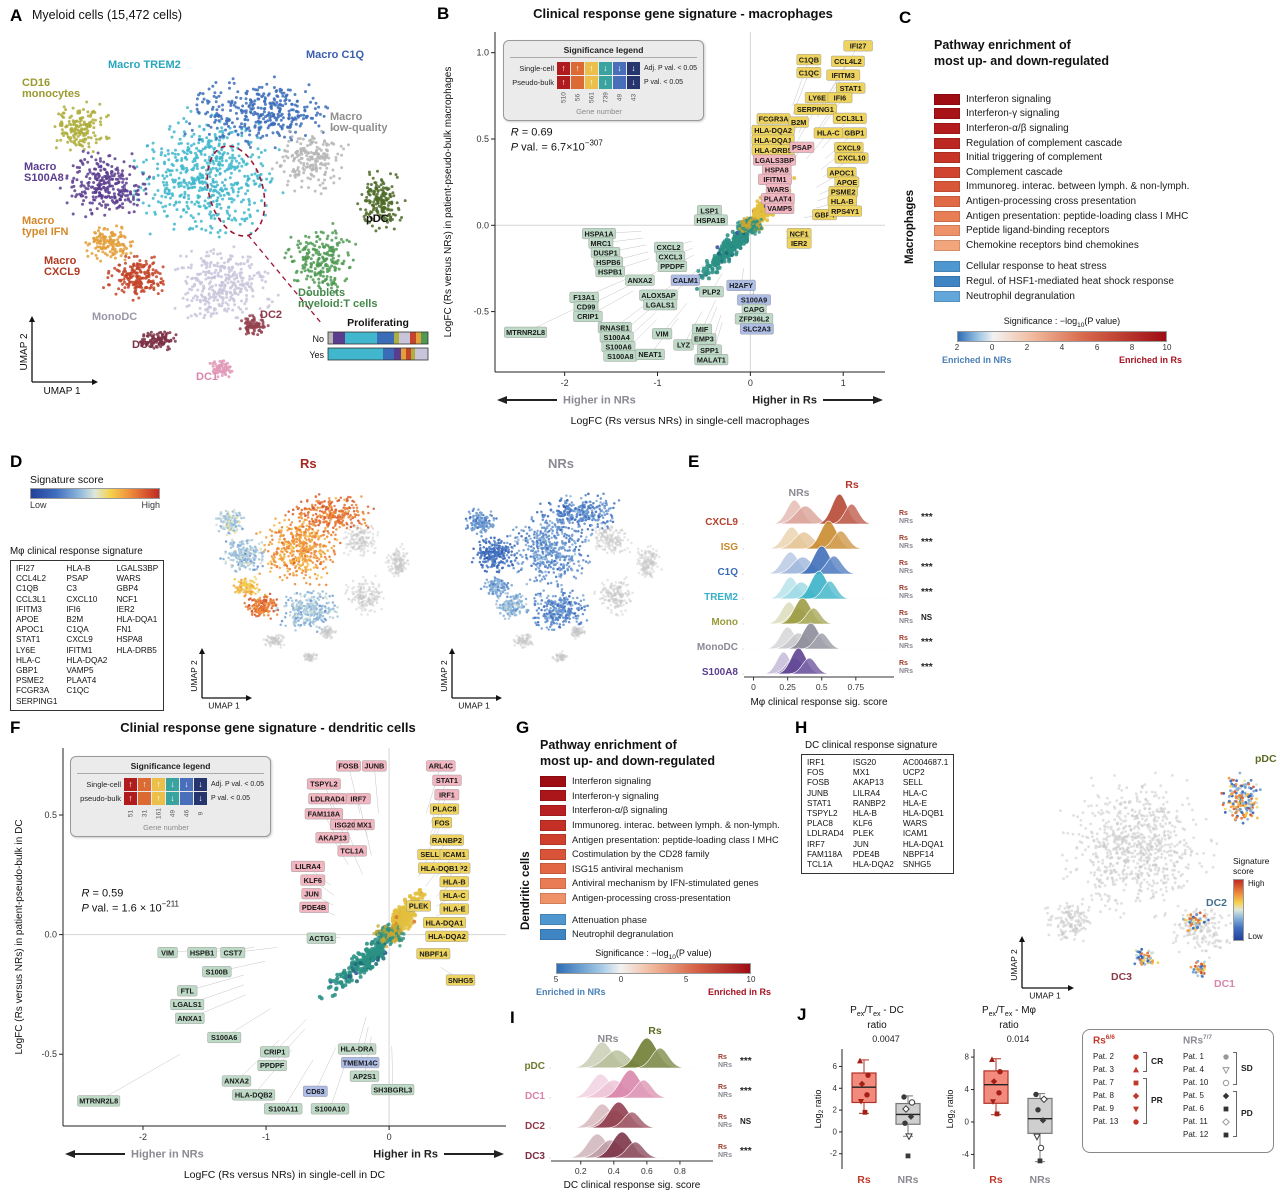 Image resolution: width=1280 pixels, height=1199 pixels. I want to click on gene-label-HLA-DQA2: HLA-DQA2, so click(773, 130).